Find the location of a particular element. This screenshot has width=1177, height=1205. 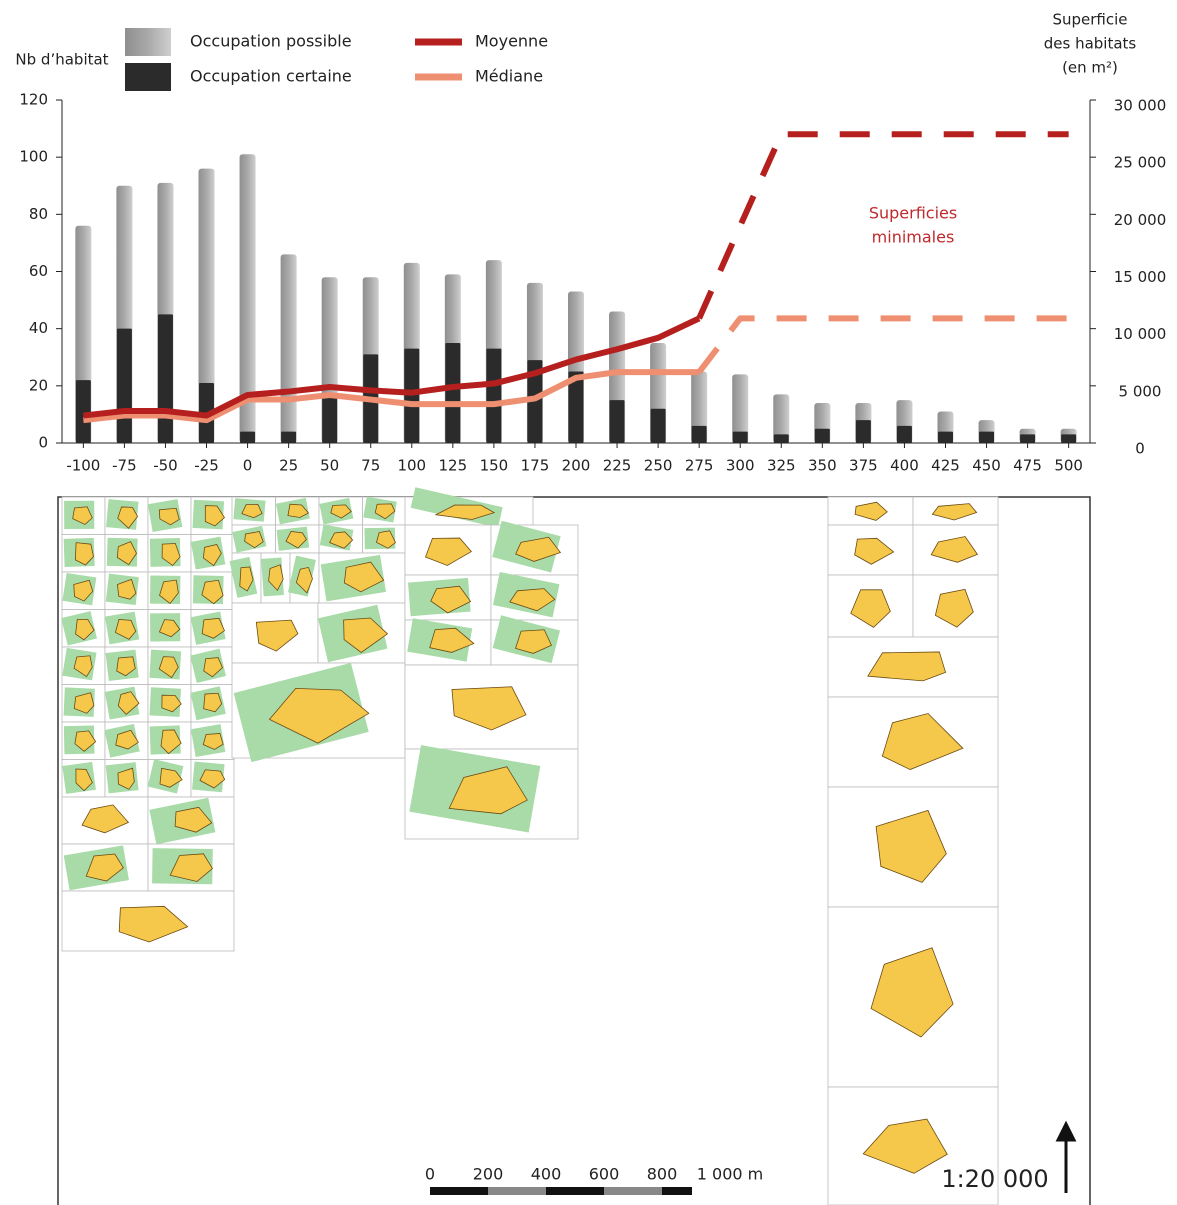

x-tick-label: 500 is located at coordinates (1068, 466).